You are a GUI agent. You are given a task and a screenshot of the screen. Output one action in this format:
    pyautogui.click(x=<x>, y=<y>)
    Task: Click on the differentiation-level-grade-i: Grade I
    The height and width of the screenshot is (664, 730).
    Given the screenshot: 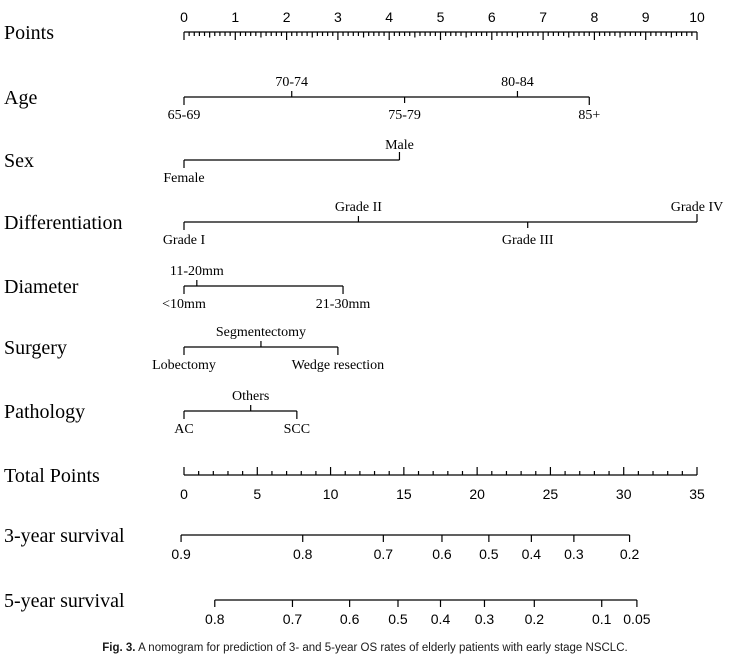 What is the action you would take?
    pyautogui.click(x=184, y=240)
    